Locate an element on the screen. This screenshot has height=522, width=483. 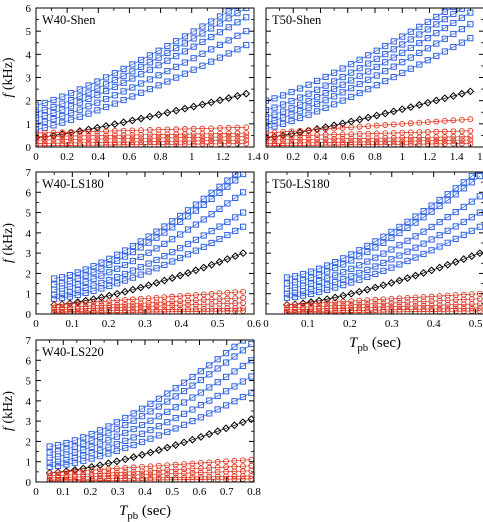
x-axis-title: Tpb (sec) is located at coordinates (375, 344).